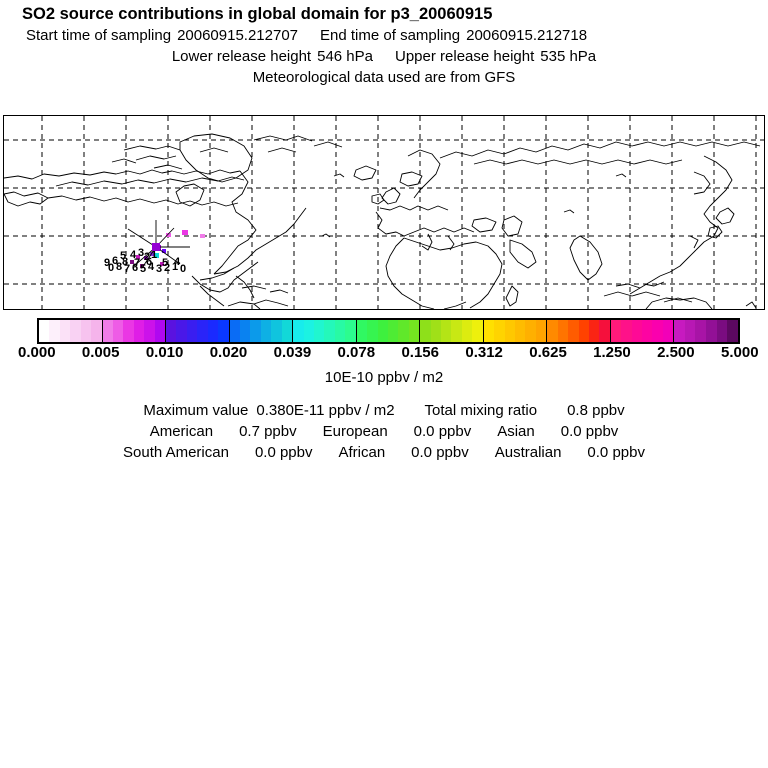 This screenshot has width=768, height=768. I want to click on region-label-south-american: South American, so click(176, 452).